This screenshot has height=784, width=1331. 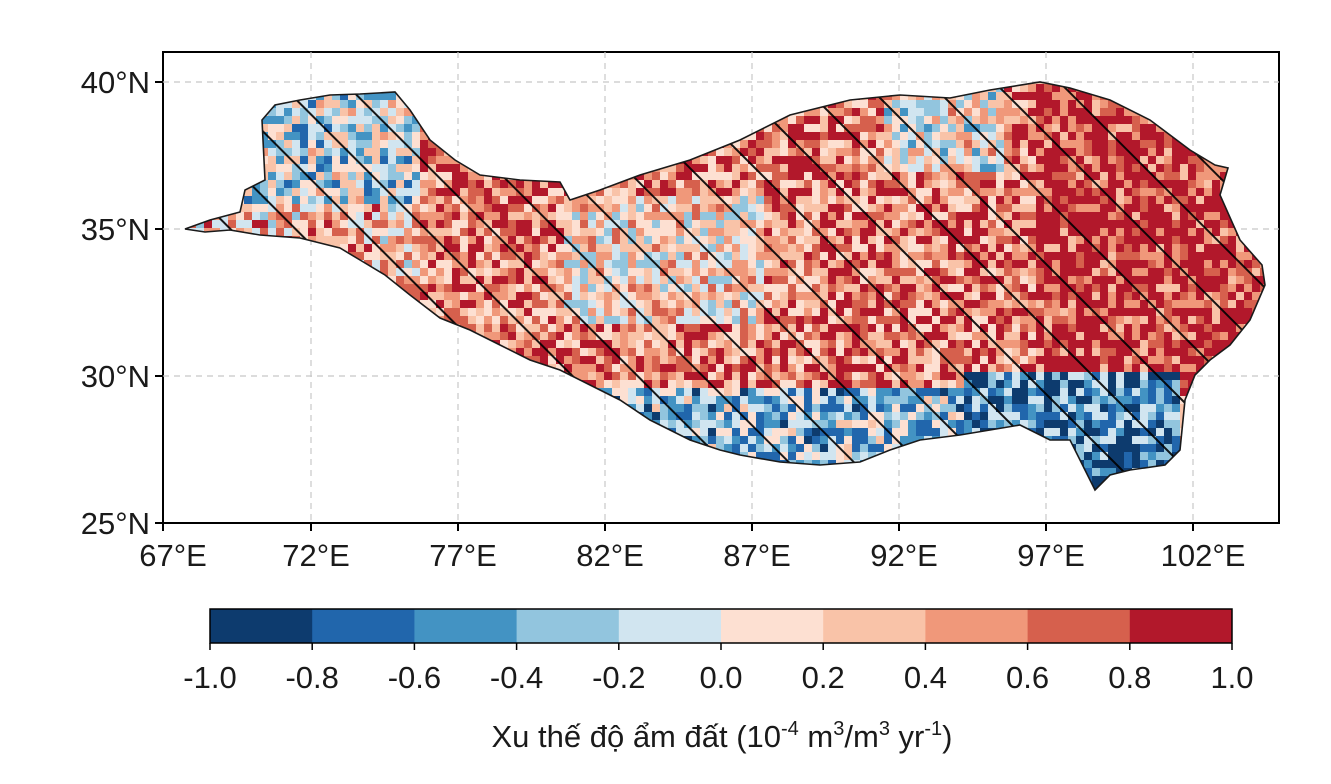 I want to click on colorbar-tick-label: -0.6, so click(x=414, y=677).